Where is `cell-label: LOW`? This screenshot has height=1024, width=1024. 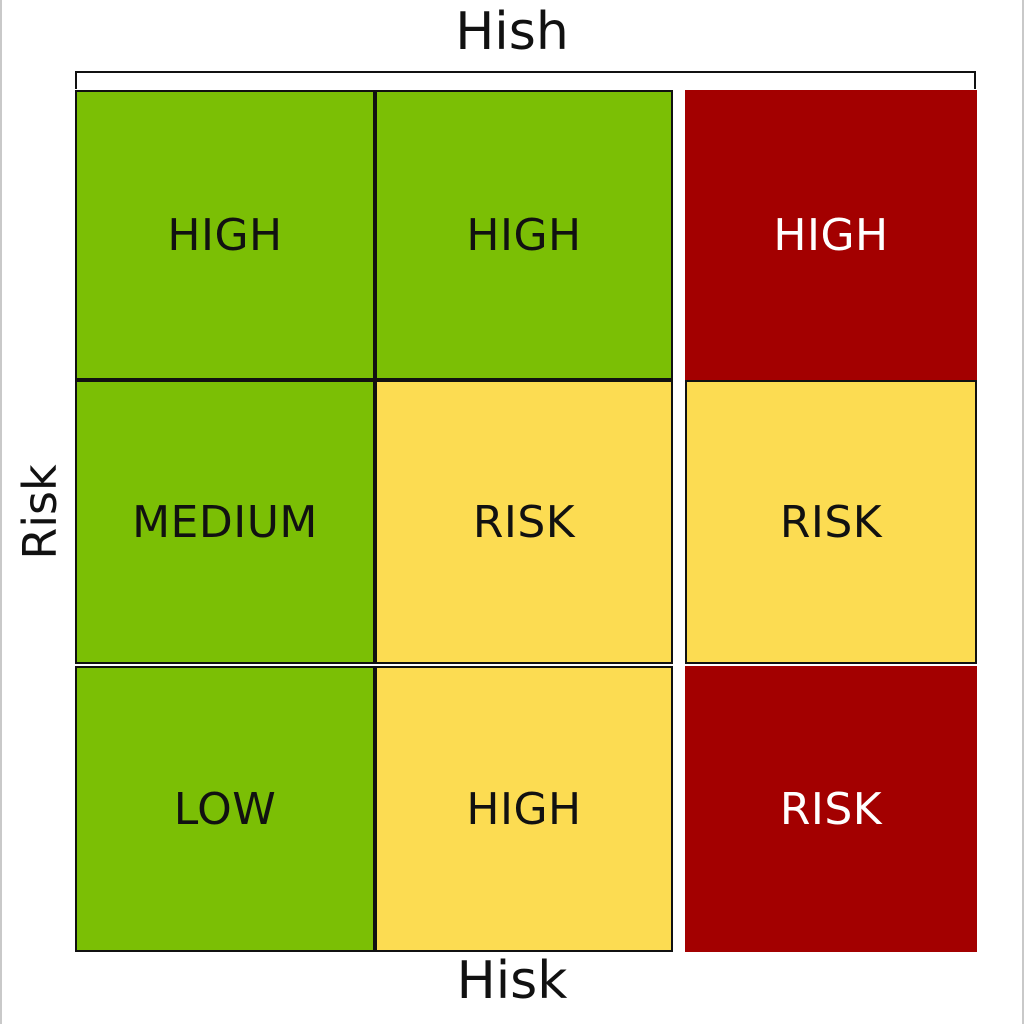
cell-label: LOW is located at coordinates (225, 809).